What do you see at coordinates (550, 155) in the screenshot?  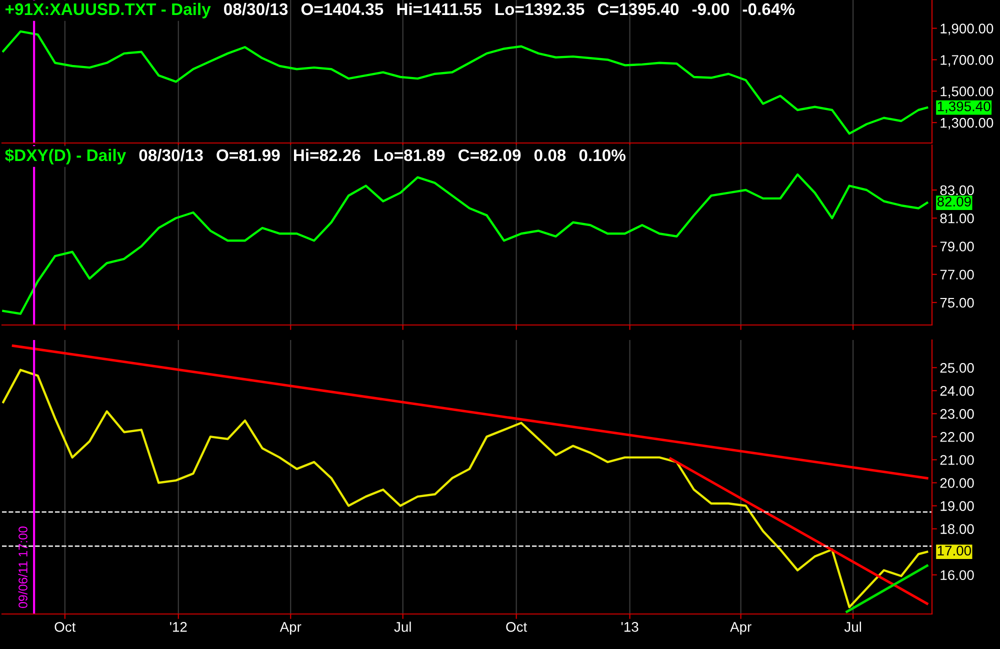 I see `annotation: 0.08` at bounding box center [550, 155].